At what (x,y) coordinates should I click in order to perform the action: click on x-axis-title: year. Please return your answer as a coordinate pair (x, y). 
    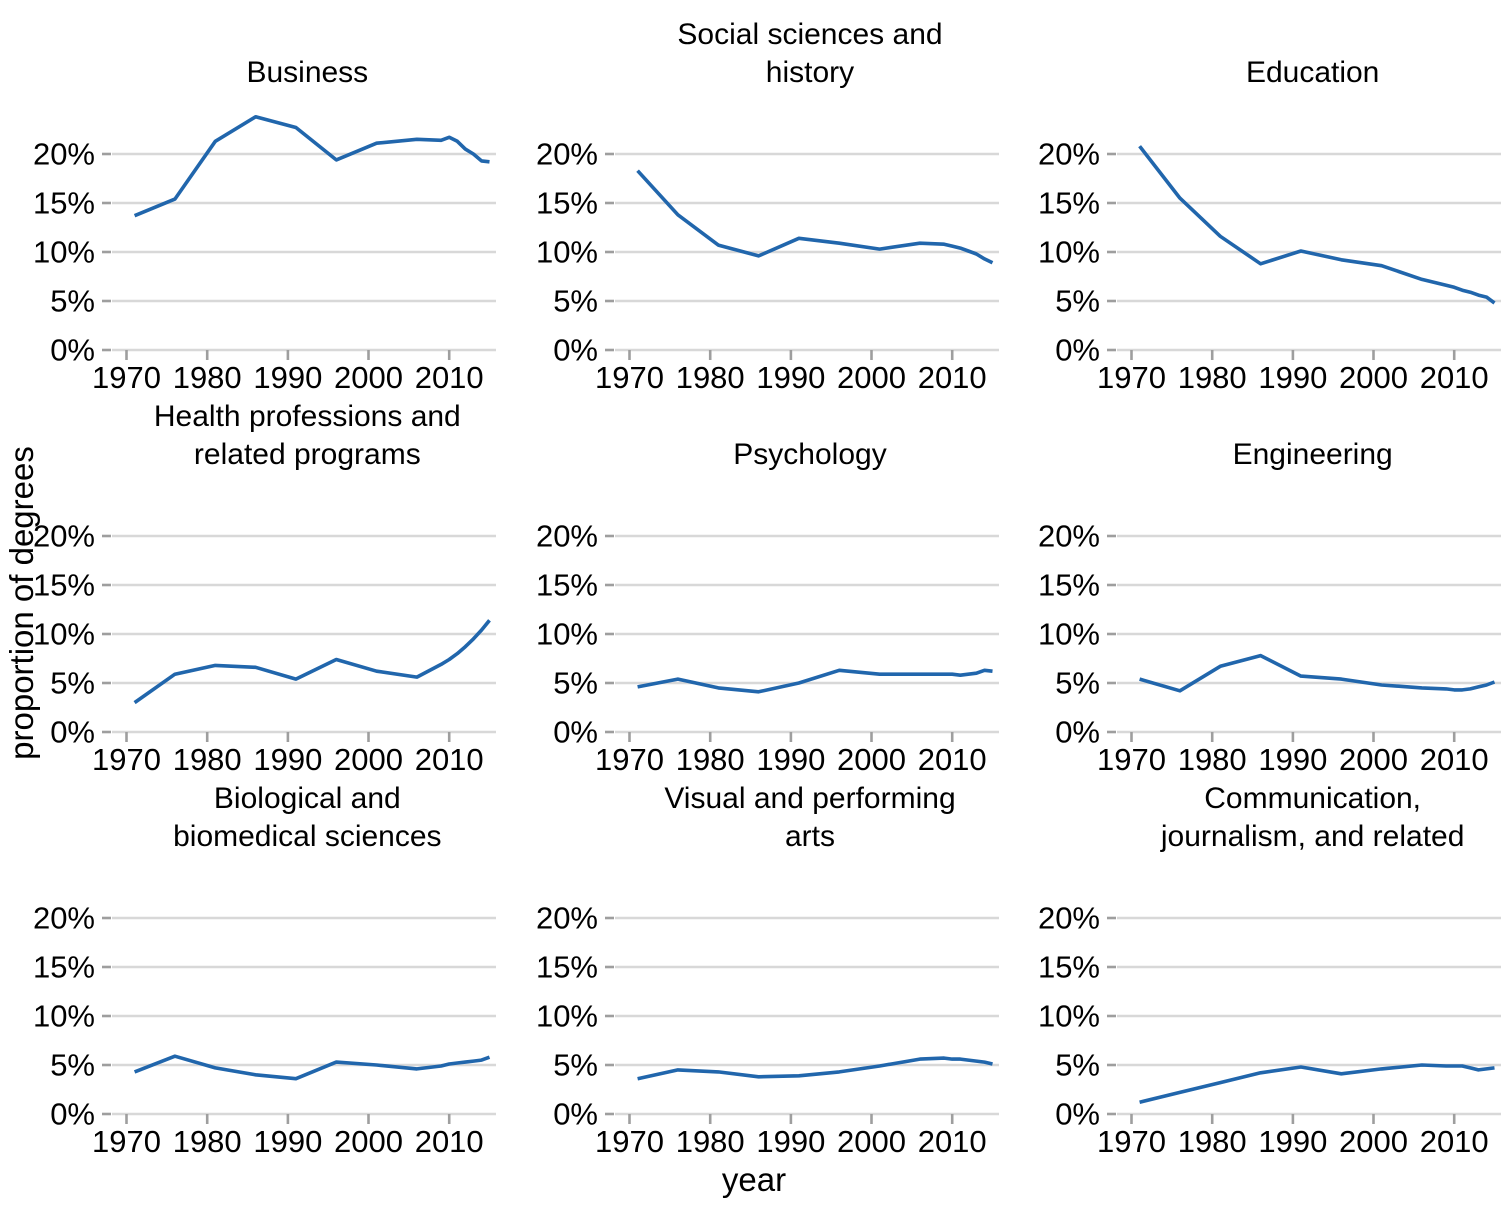
    Looking at the image, I should click on (754, 1179).